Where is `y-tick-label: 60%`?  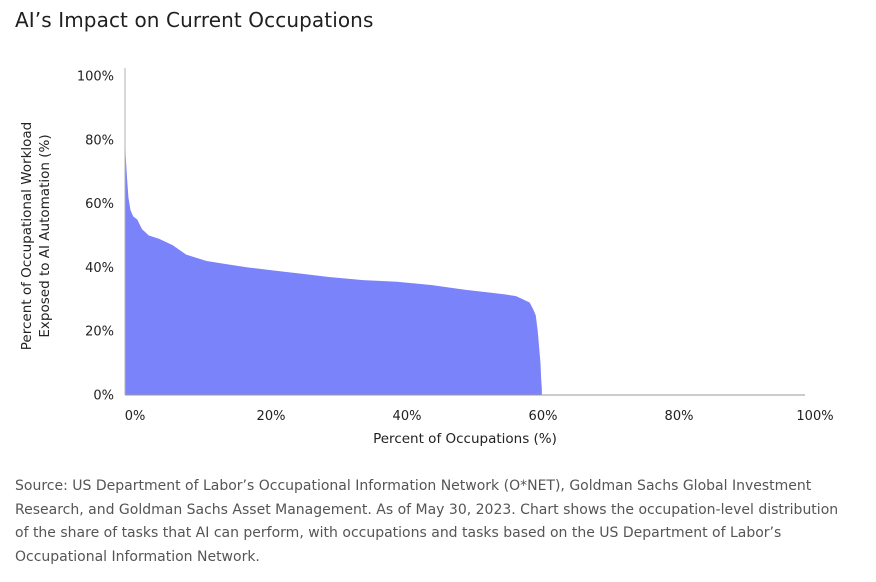 y-tick-label: 60% is located at coordinates (99, 204).